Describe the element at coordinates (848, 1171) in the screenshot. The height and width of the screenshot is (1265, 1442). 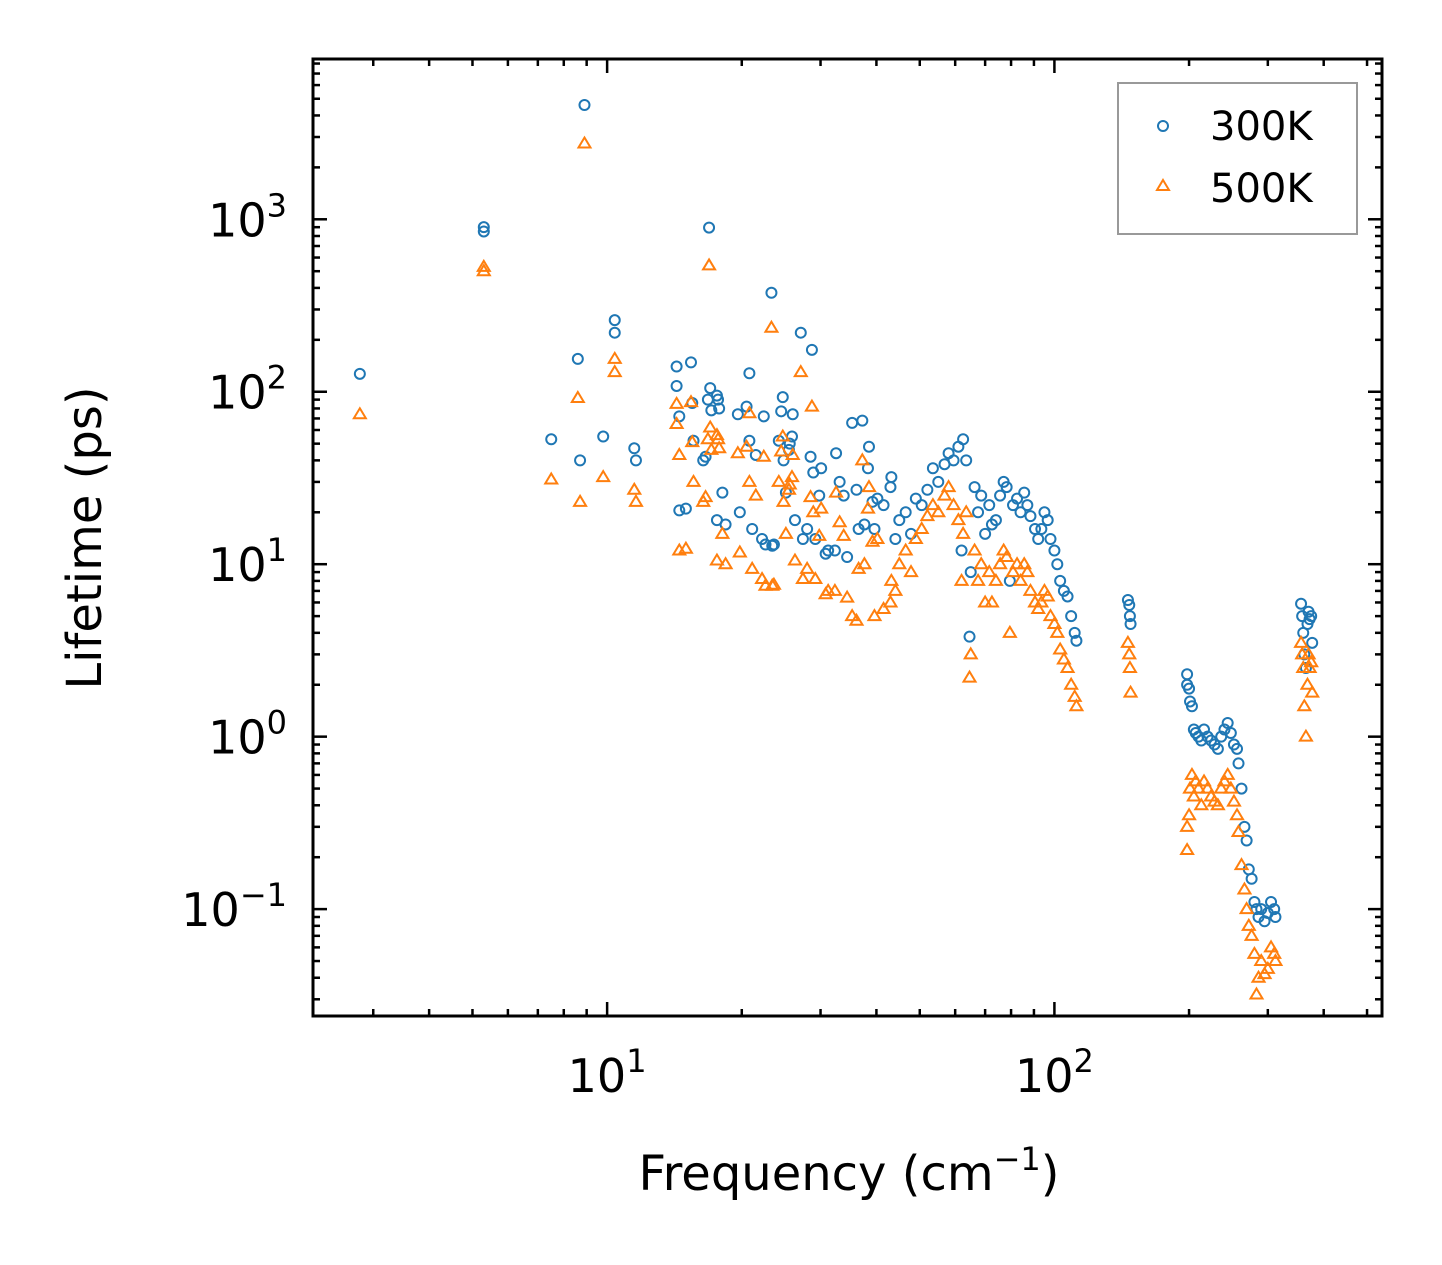
I see `x-axis-label: Frequency (cm−1)` at that location.